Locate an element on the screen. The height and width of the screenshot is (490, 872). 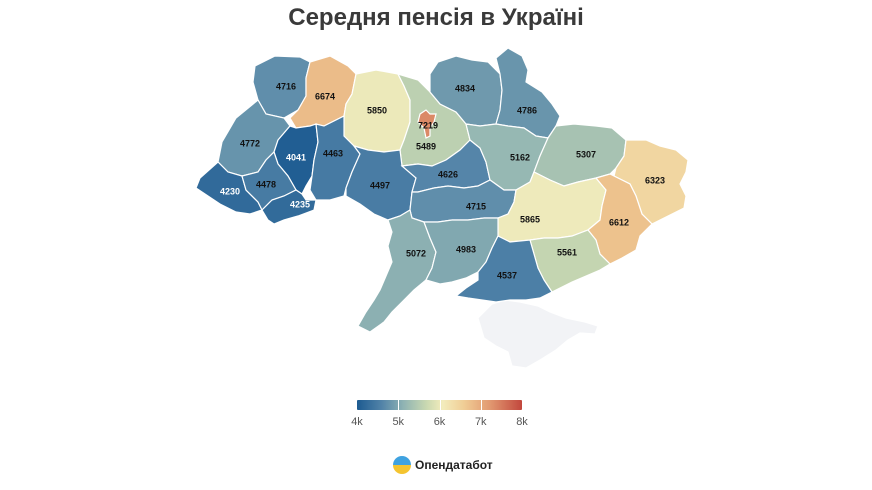
region-value-kyiv-city: 7219 is located at coordinates (428, 125).